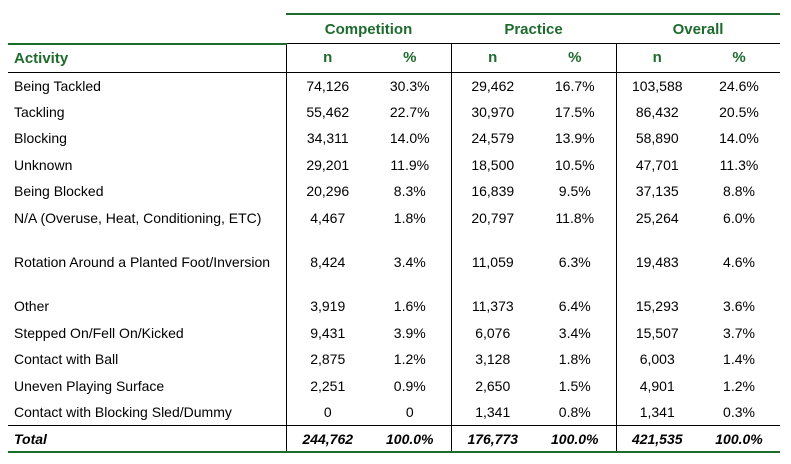  Describe the element at coordinates (409, 332) in the screenshot. I see `cell-competition-pct: 3.9%` at that location.